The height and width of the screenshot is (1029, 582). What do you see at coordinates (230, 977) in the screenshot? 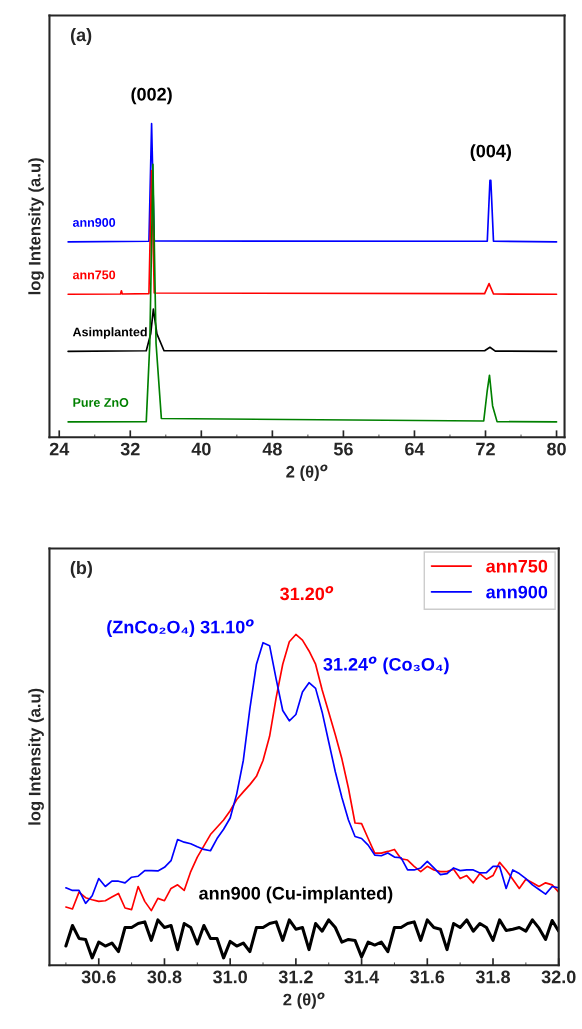
I see `x-tick-label: 31.0` at bounding box center [230, 977].